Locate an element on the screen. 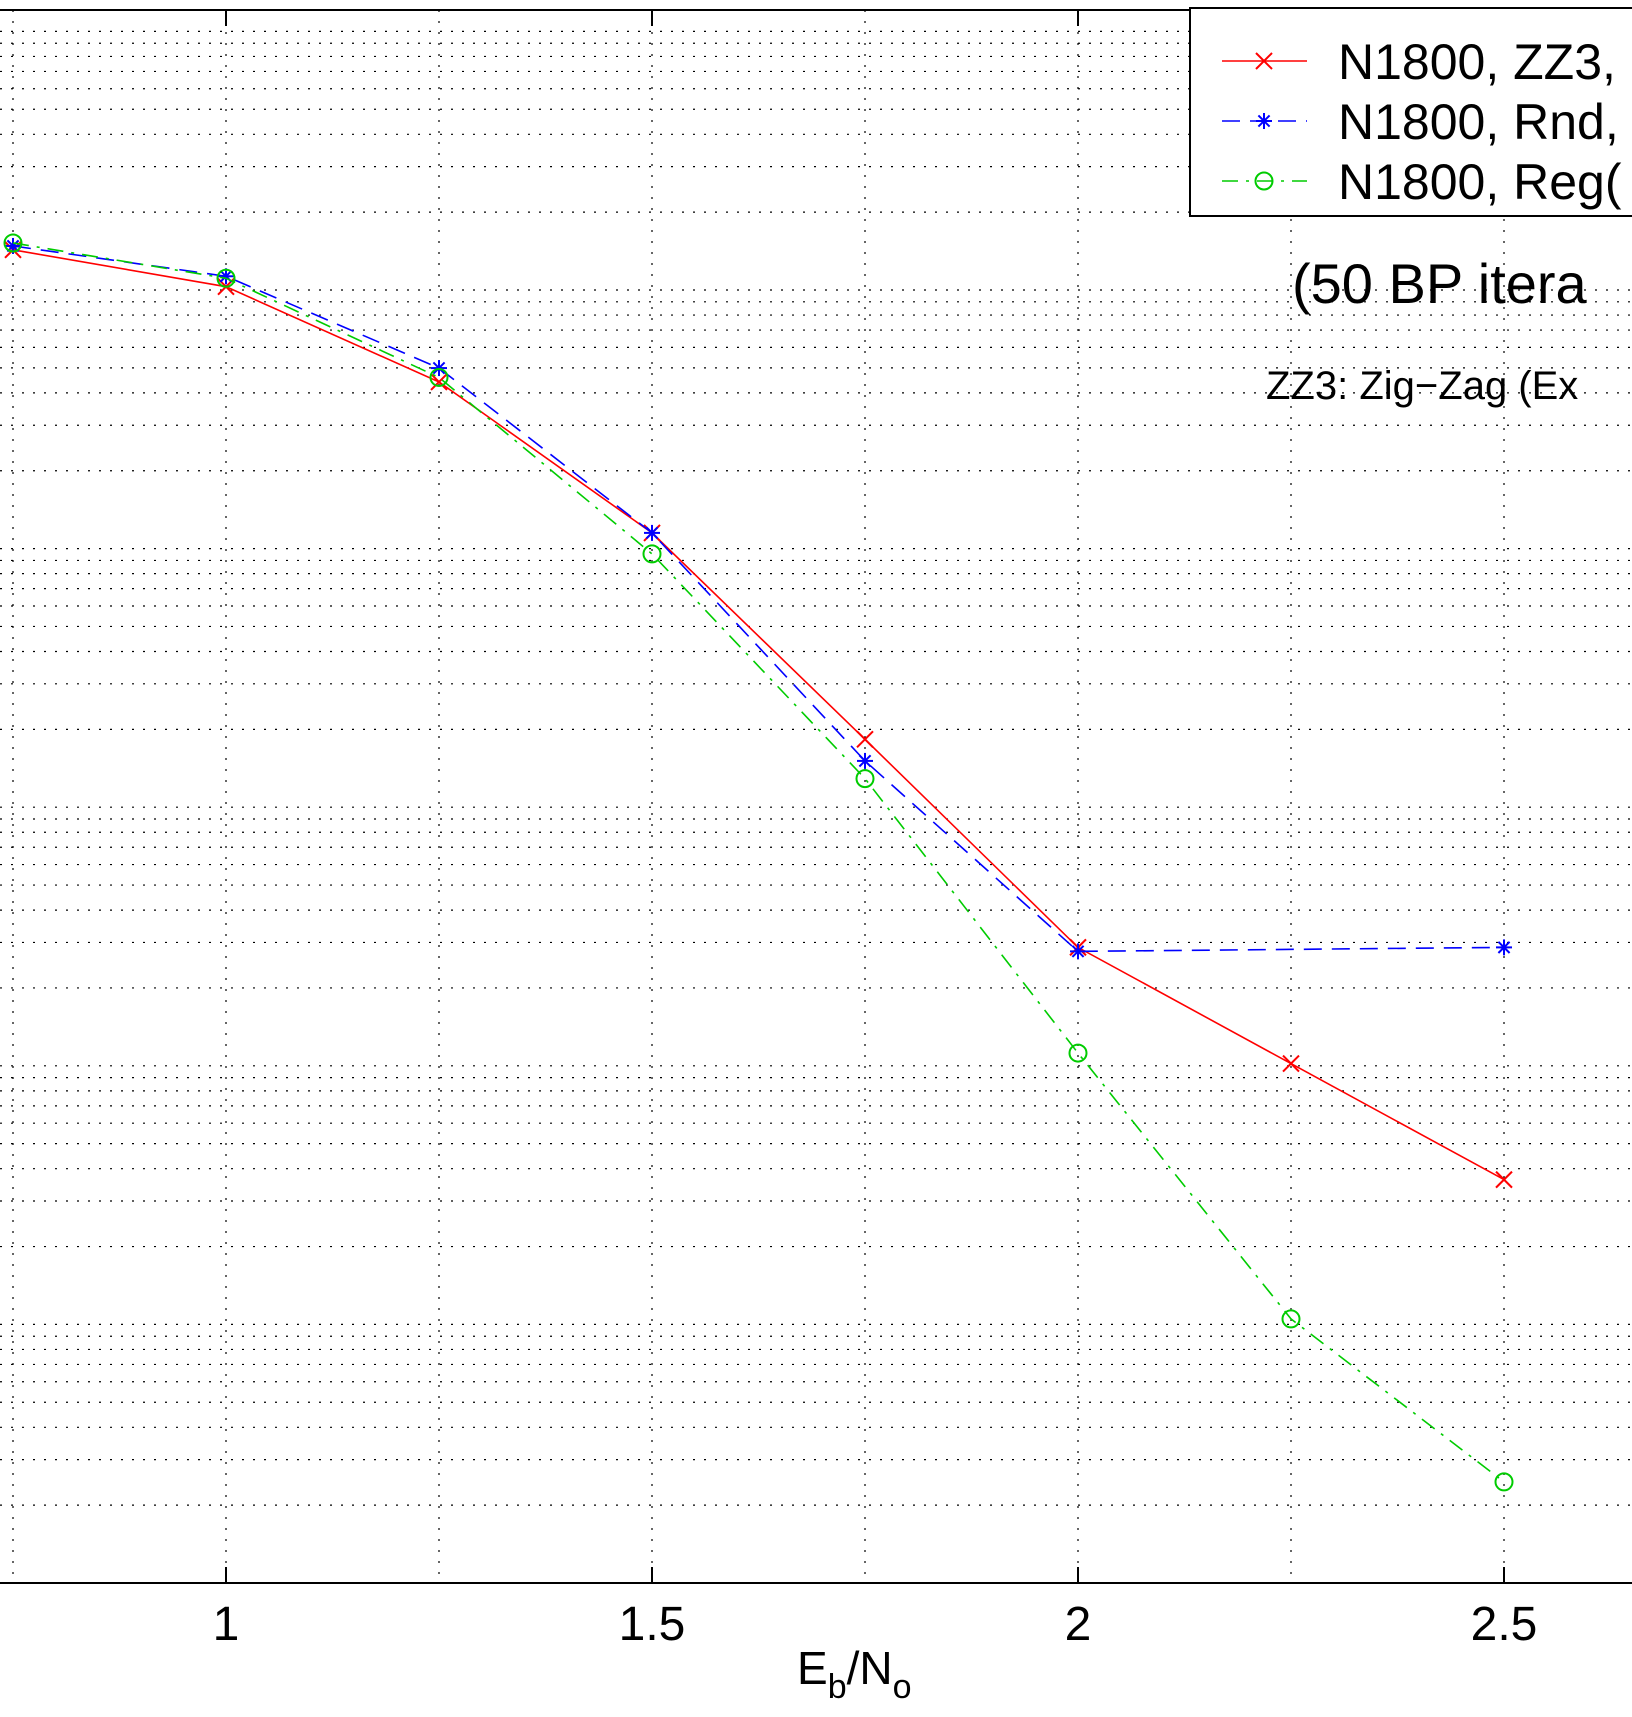  legend: N1800, ZZ3,N1800, Rnd,N1800, Reg( is located at coordinates (1411, 112).